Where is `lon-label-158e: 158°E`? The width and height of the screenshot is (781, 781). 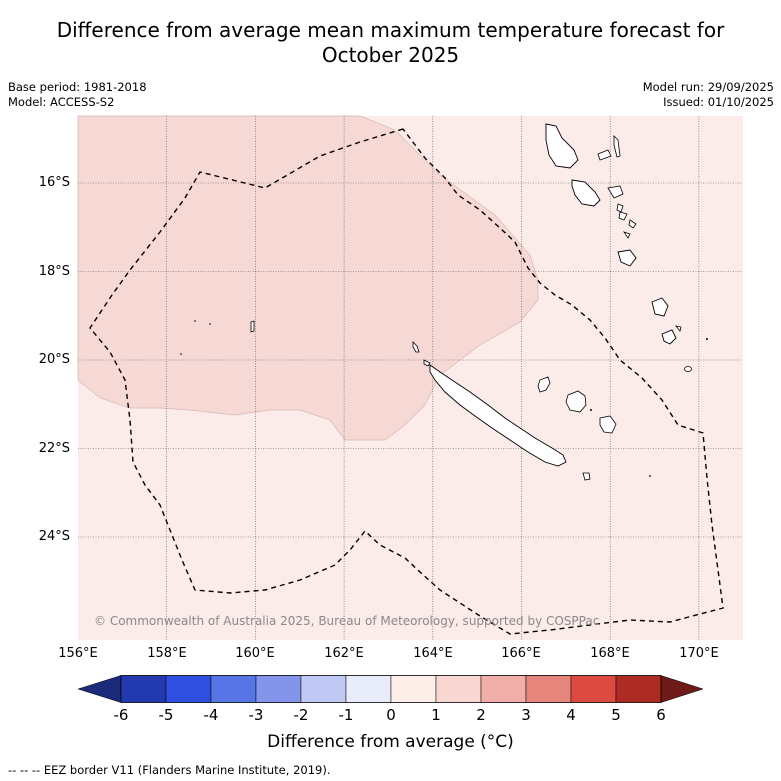
lon-label-158e: 158°E is located at coordinates (167, 653).